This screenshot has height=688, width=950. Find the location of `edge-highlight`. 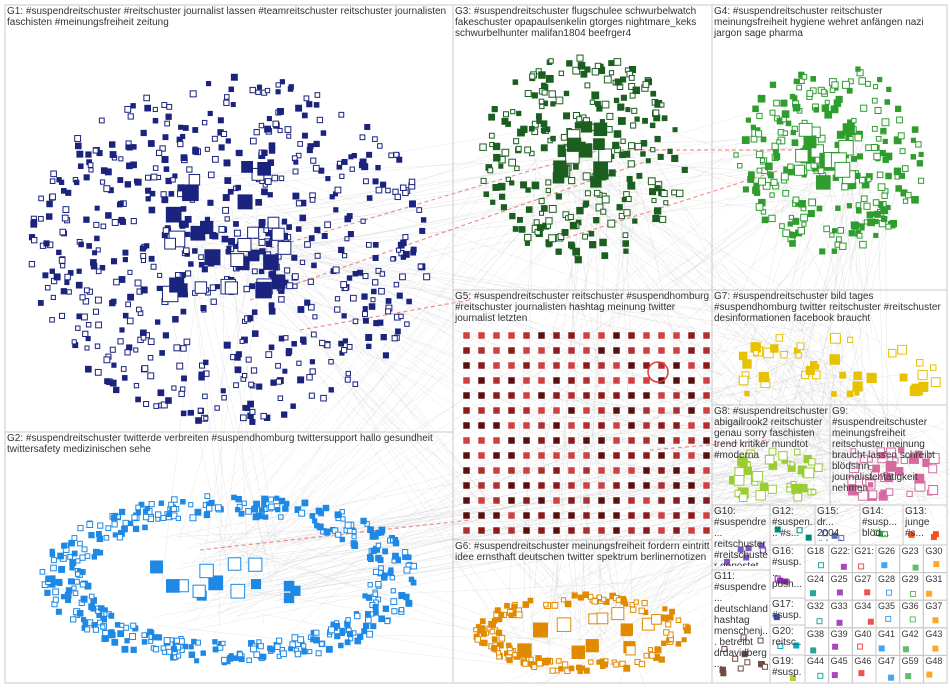

edge-highlight is located at coordinates (450, 230).